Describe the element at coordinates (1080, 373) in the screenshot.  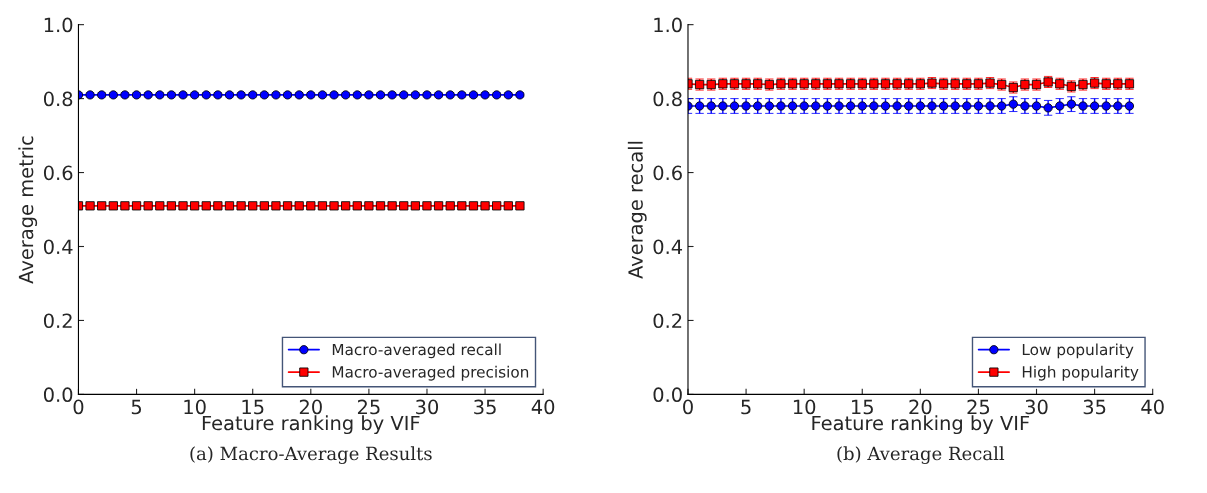
I see `legend-label: High popularity` at that location.